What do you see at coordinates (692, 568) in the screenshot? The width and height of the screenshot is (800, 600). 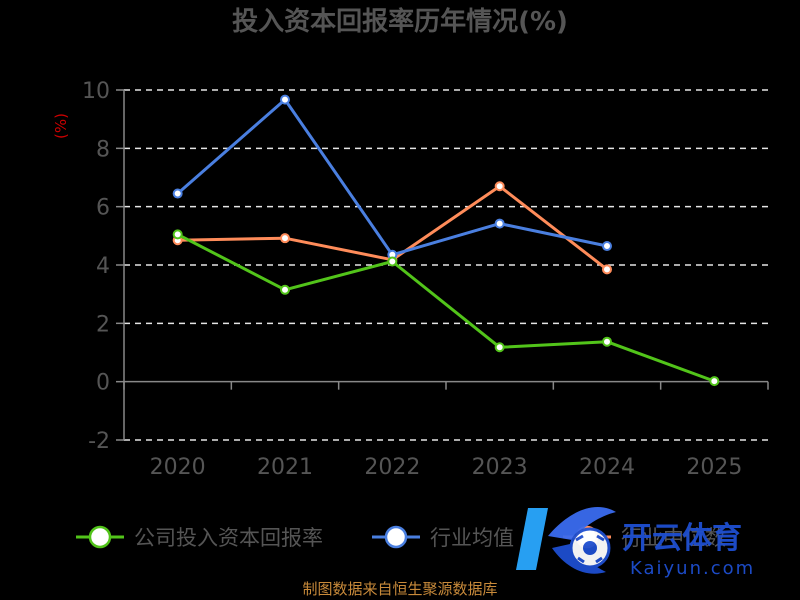 I see `watermark-domain: Kaiyun.com` at bounding box center [692, 568].